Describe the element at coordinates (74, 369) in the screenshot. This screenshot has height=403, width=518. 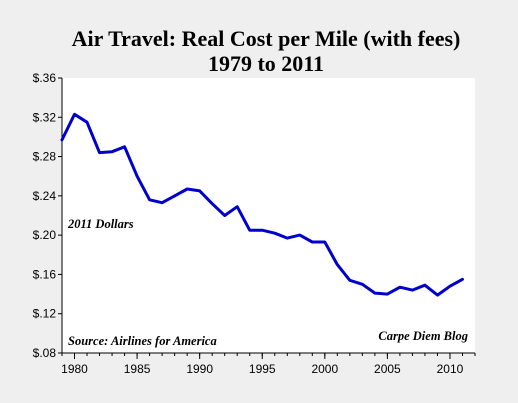
I see `x-tick-label: 1980` at that location.